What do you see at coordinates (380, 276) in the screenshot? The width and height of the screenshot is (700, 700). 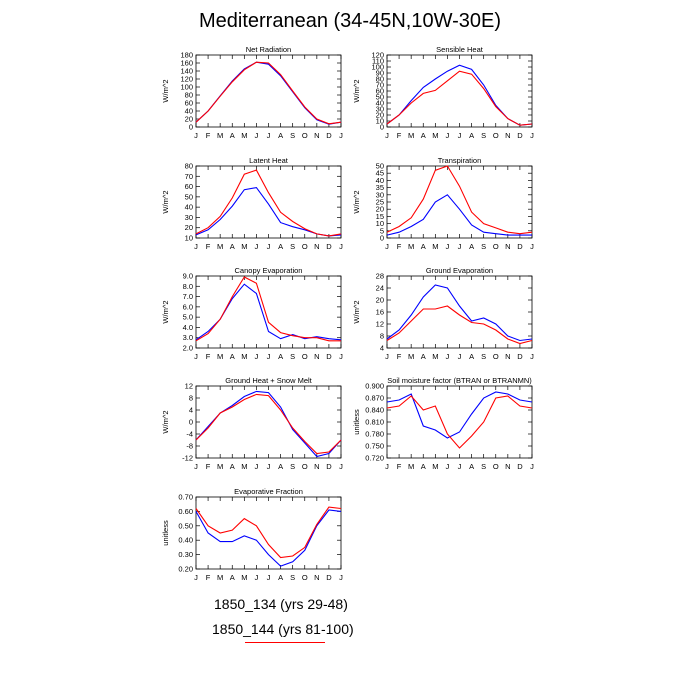 I see `y-tick-label: 28` at bounding box center [380, 276].